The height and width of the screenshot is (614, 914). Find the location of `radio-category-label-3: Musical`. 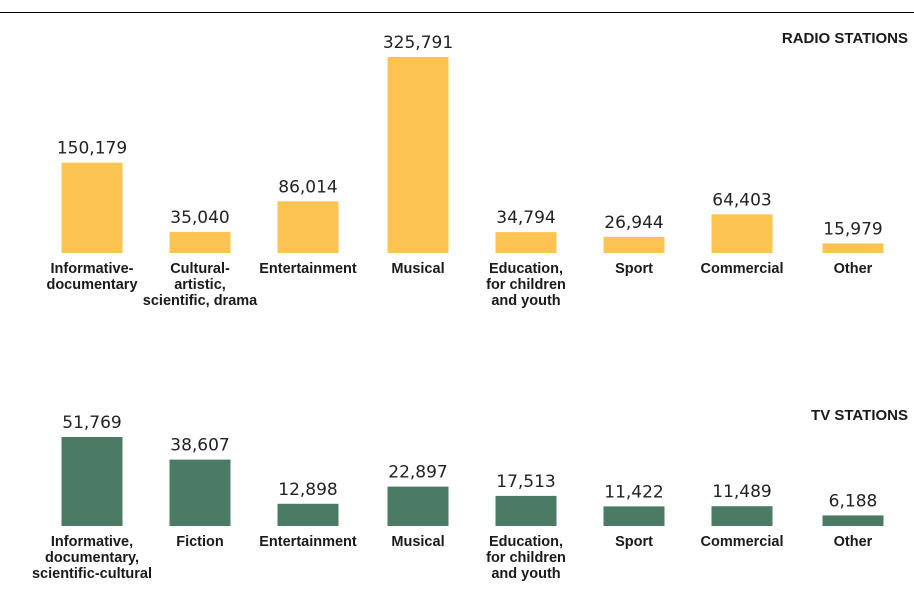

radio-category-label-3: Musical is located at coordinates (417, 269).